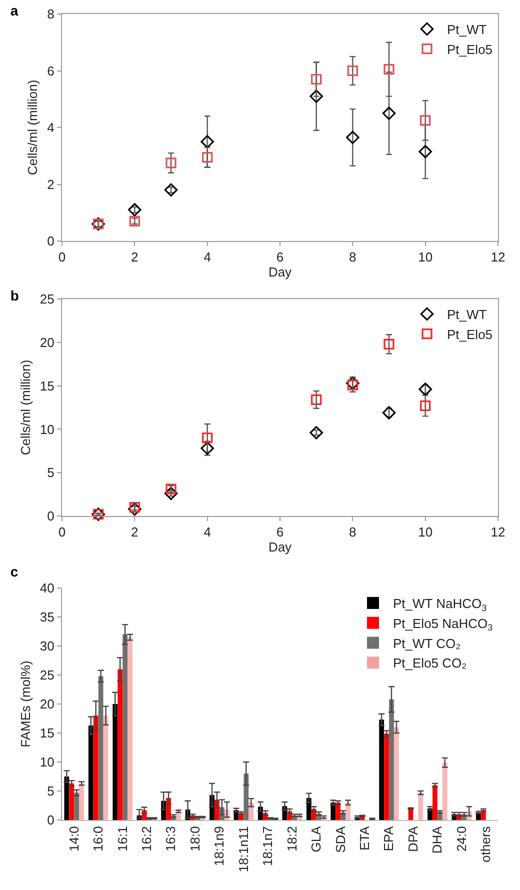 This screenshot has width=520, height=890. Describe the element at coordinates (268, 846) in the screenshot. I see `x-tick-label: 18:1n7` at that location.